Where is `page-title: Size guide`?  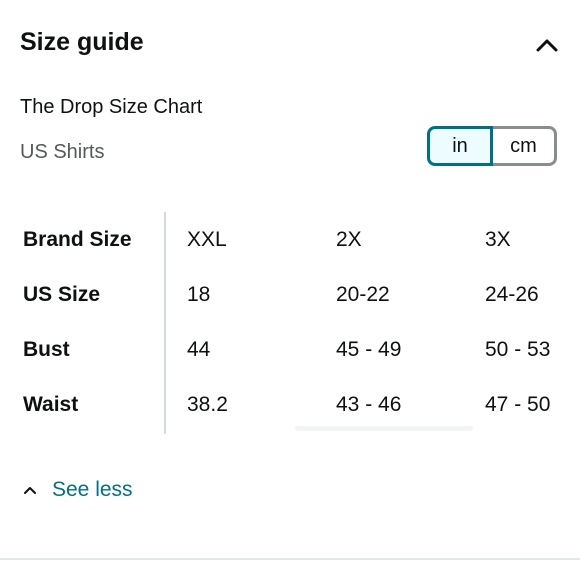 page-title: Size guide is located at coordinates (82, 42).